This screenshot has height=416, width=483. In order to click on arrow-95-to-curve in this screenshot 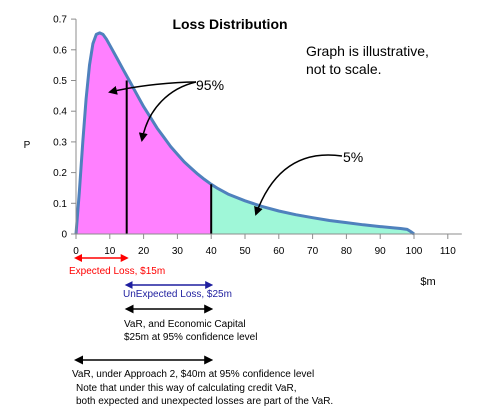, I will do `click(152, 88)`.